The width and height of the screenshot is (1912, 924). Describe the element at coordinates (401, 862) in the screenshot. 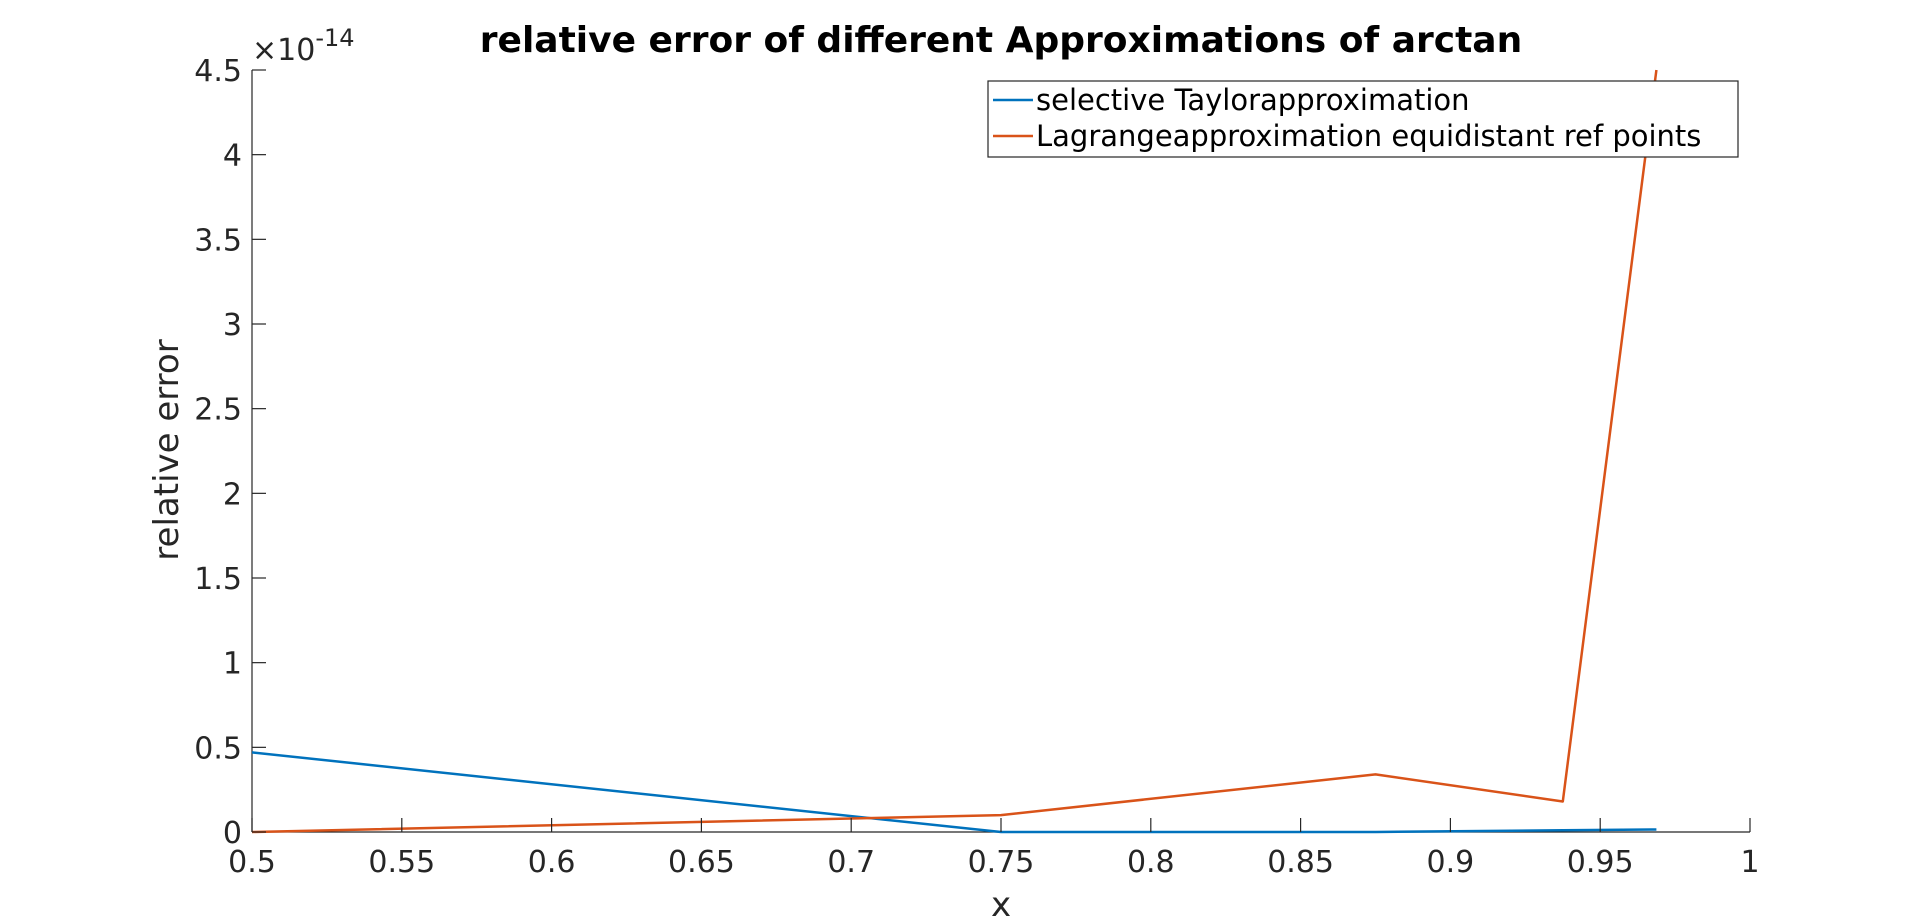

I see `x-tick-label: 0.55` at that location.